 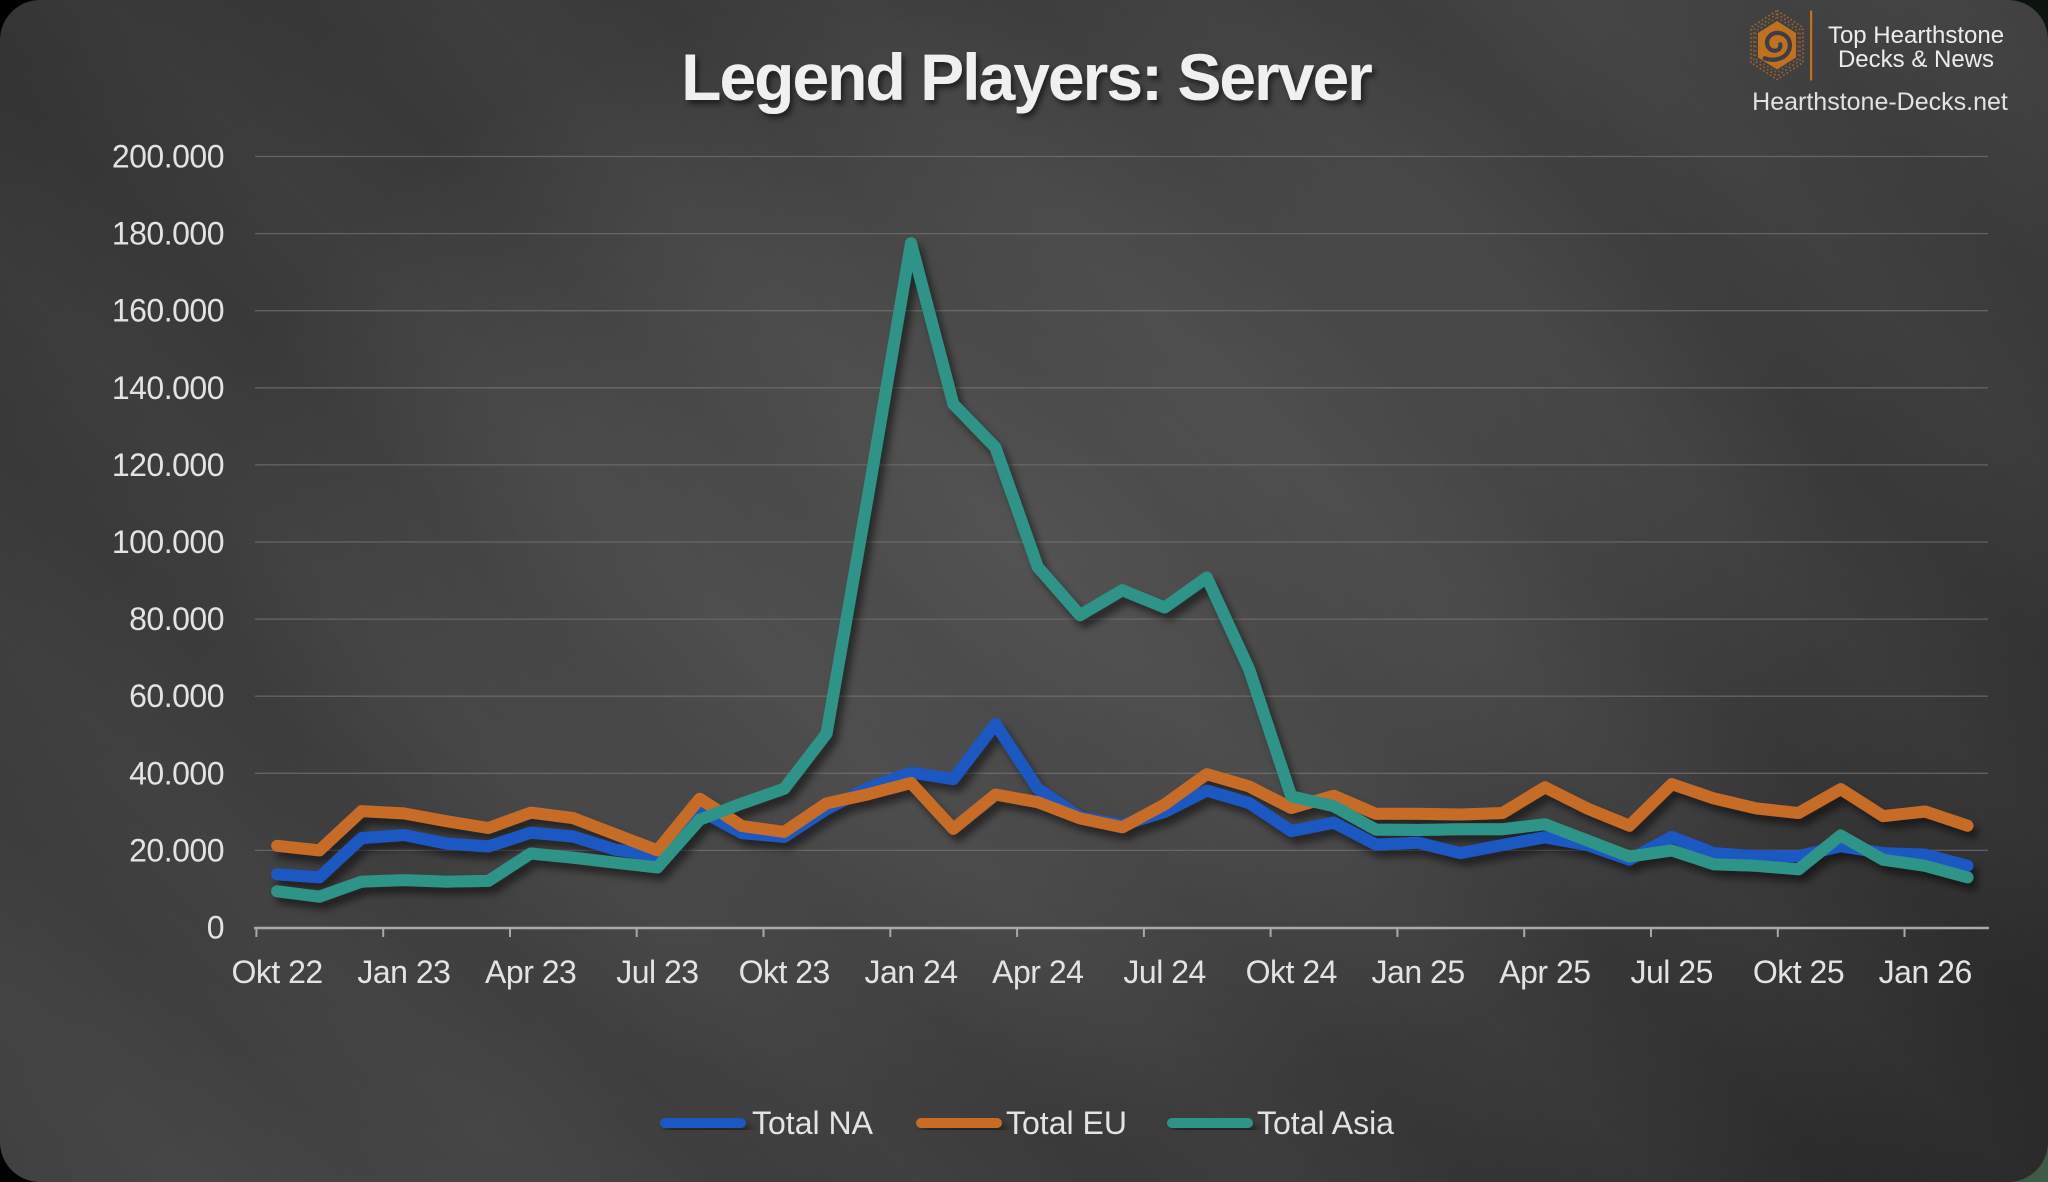 What do you see at coordinates (168, 157) in the screenshot?
I see `svg-text: 200.000` at bounding box center [168, 157].